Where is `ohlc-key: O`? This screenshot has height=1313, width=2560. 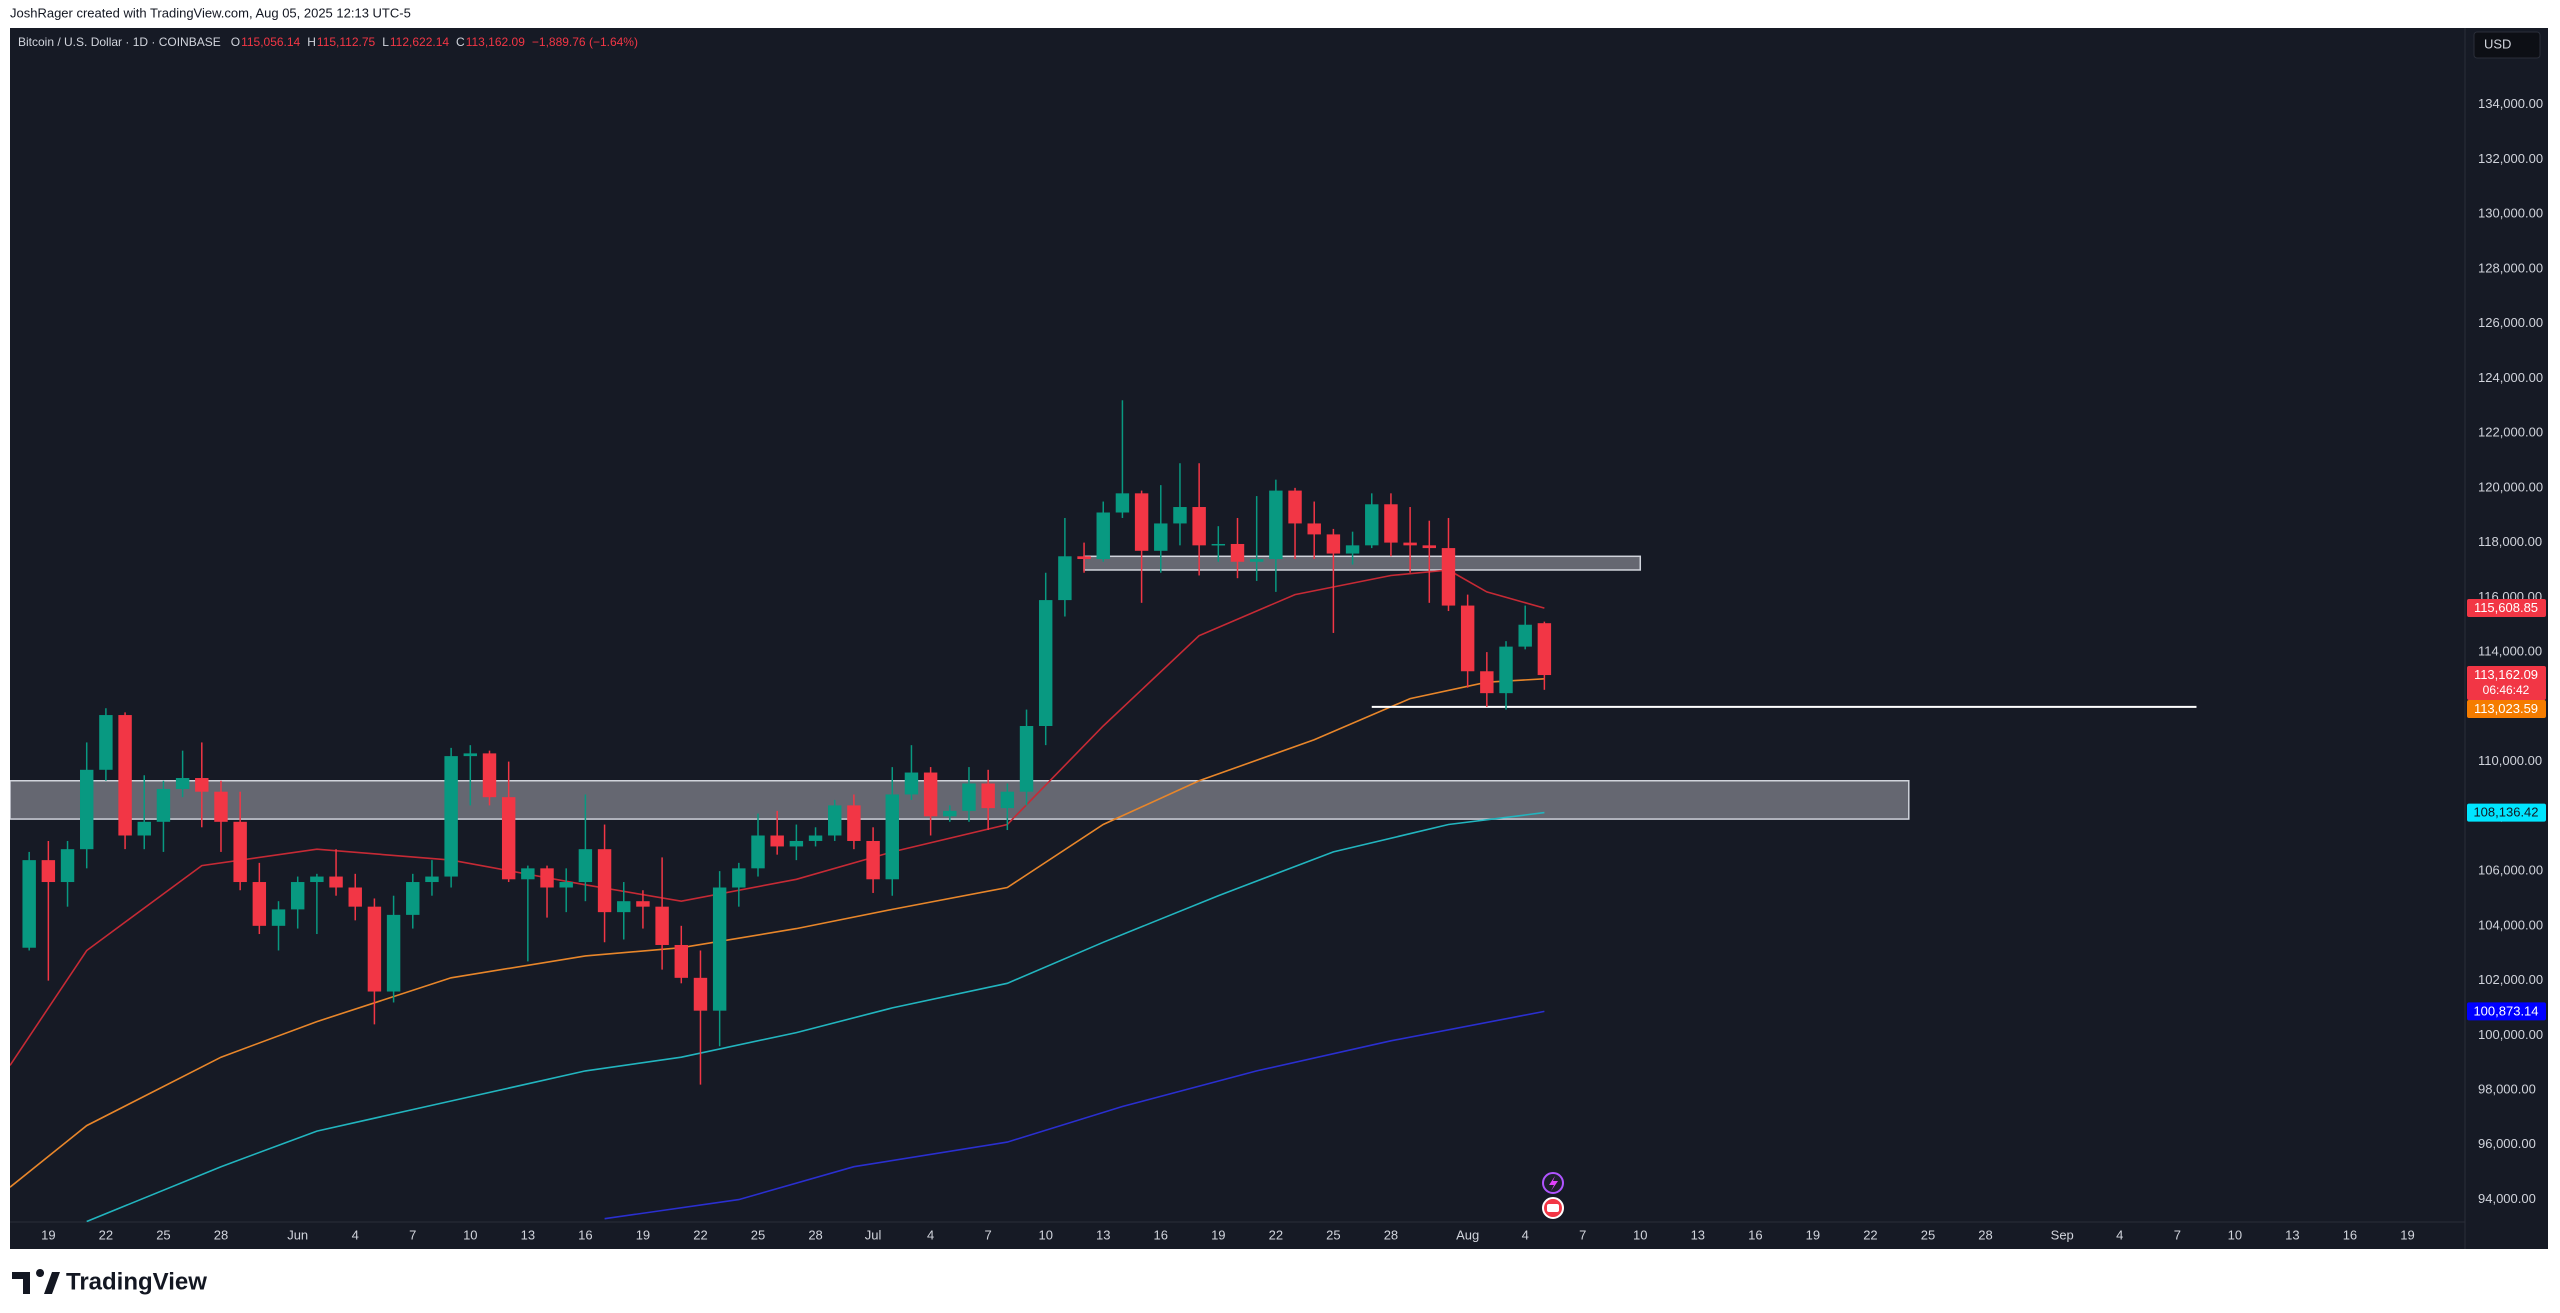
ohlc-key: O is located at coordinates (235, 42).